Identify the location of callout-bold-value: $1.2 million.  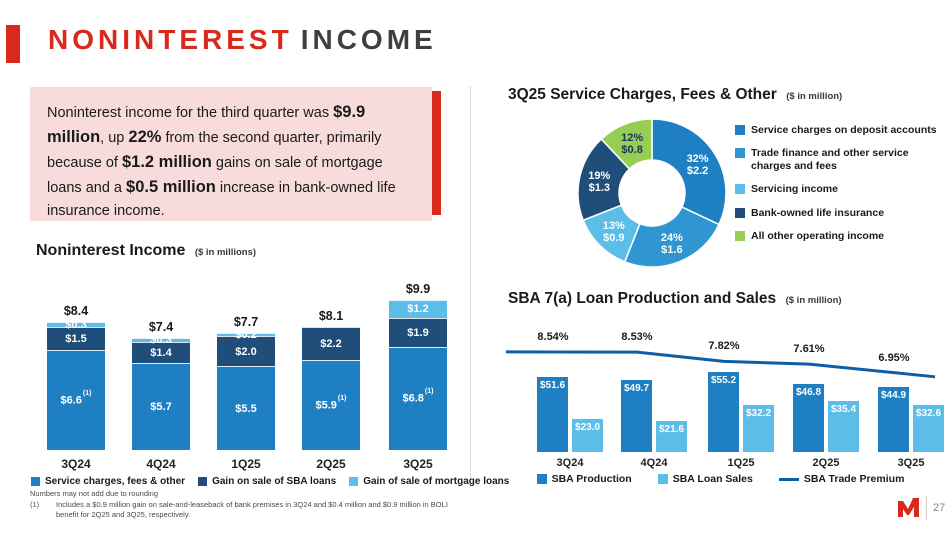
(166, 162).